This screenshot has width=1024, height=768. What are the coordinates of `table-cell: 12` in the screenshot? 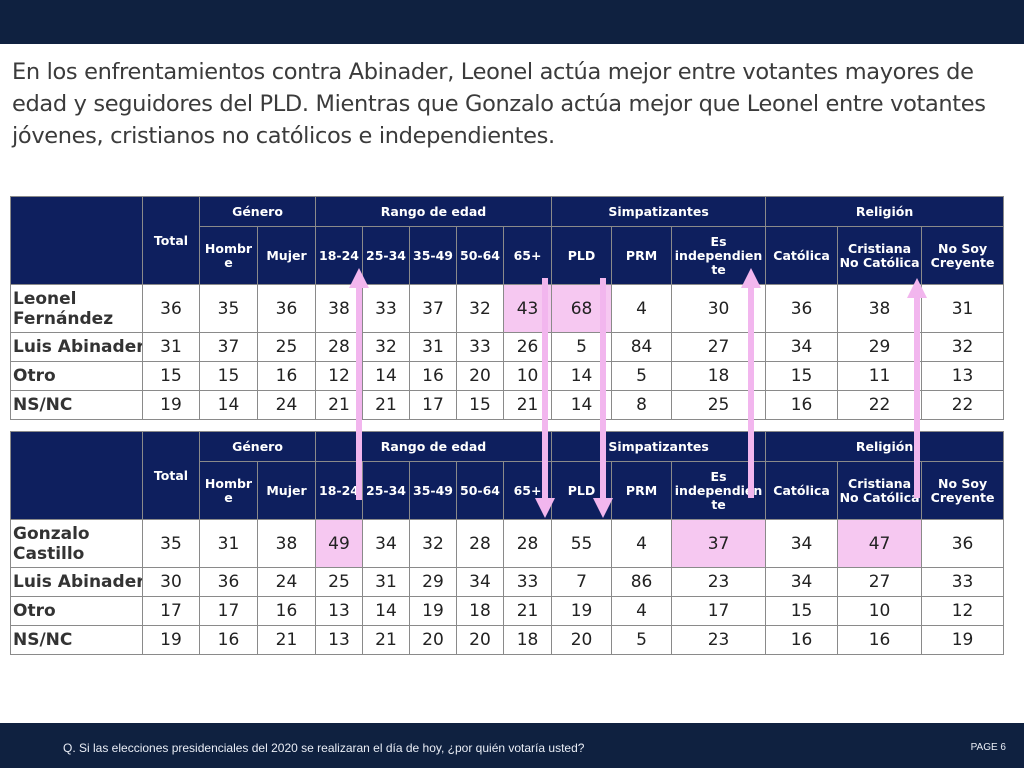 It's located at (339, 376).